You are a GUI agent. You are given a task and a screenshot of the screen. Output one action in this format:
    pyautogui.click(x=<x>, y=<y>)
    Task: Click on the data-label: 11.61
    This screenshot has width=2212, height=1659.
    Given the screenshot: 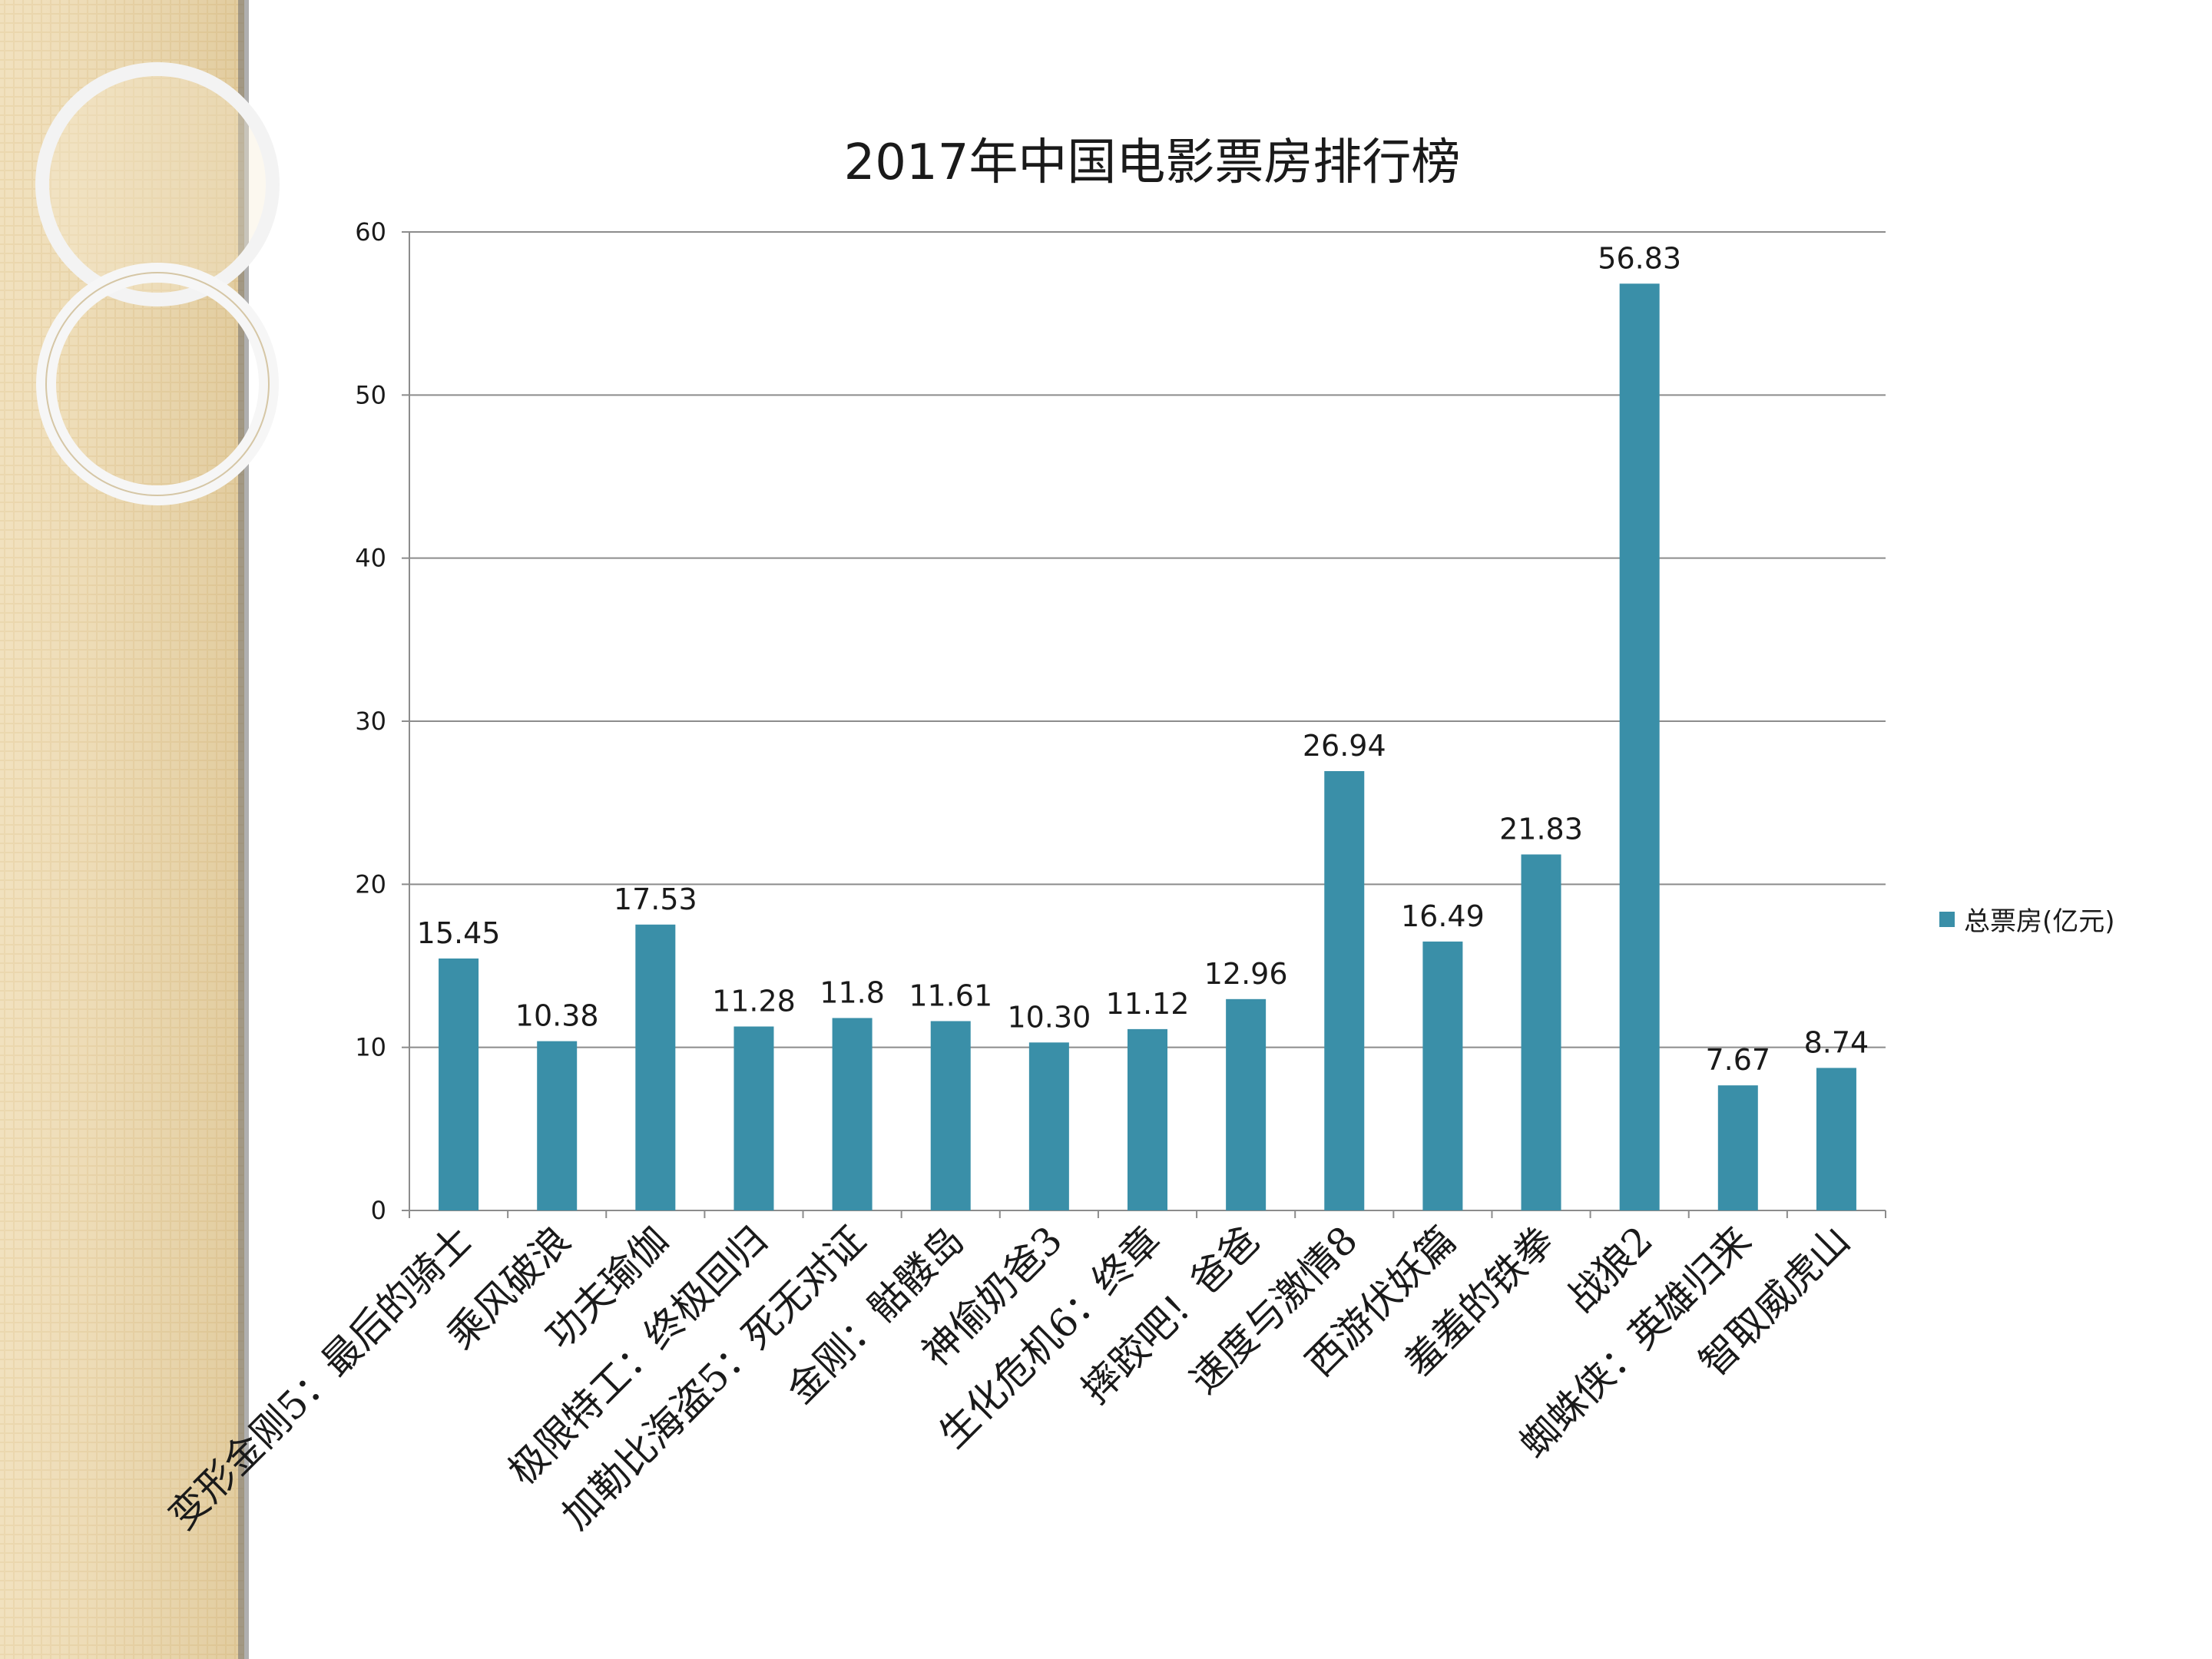 What is the action you would take?
    pyautogui.click(x=950, y=995)
    